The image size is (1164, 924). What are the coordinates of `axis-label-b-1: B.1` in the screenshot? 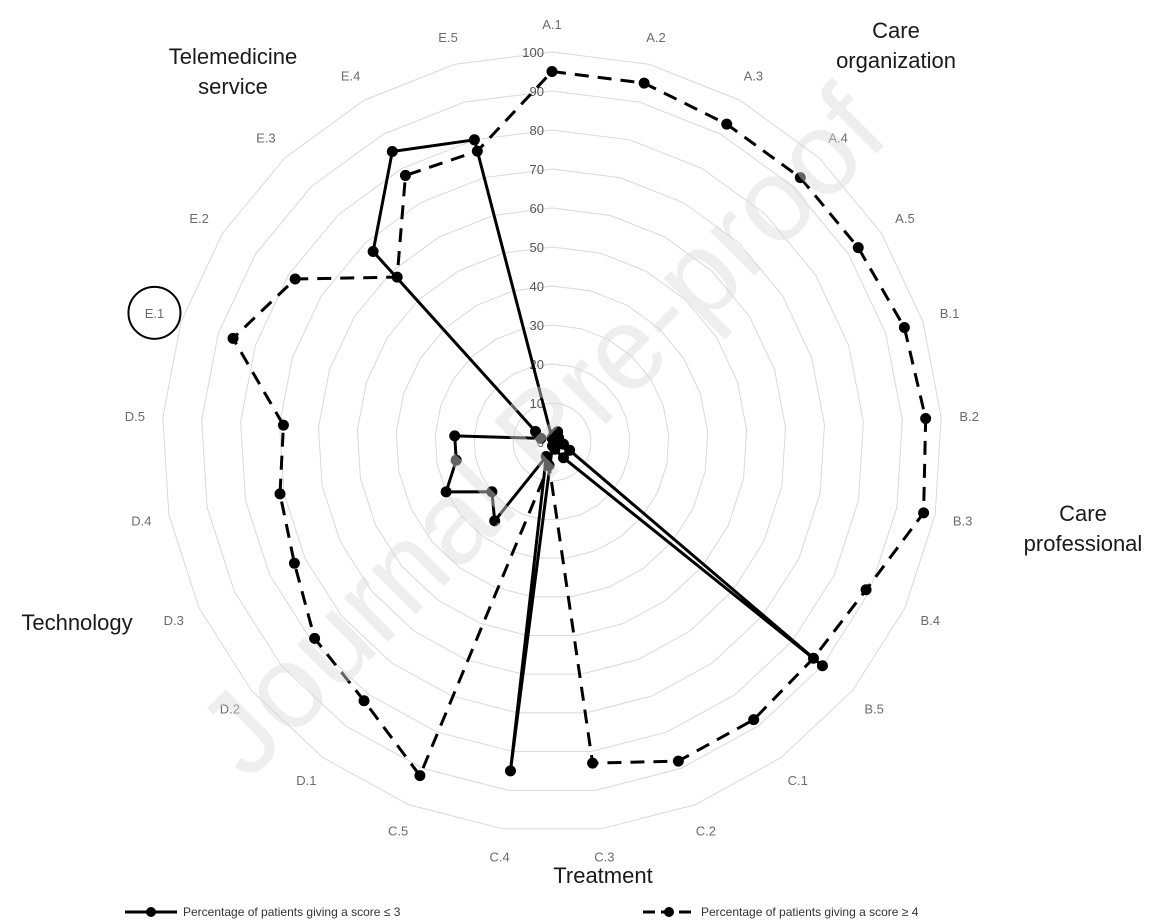 It's located at (950, 313).